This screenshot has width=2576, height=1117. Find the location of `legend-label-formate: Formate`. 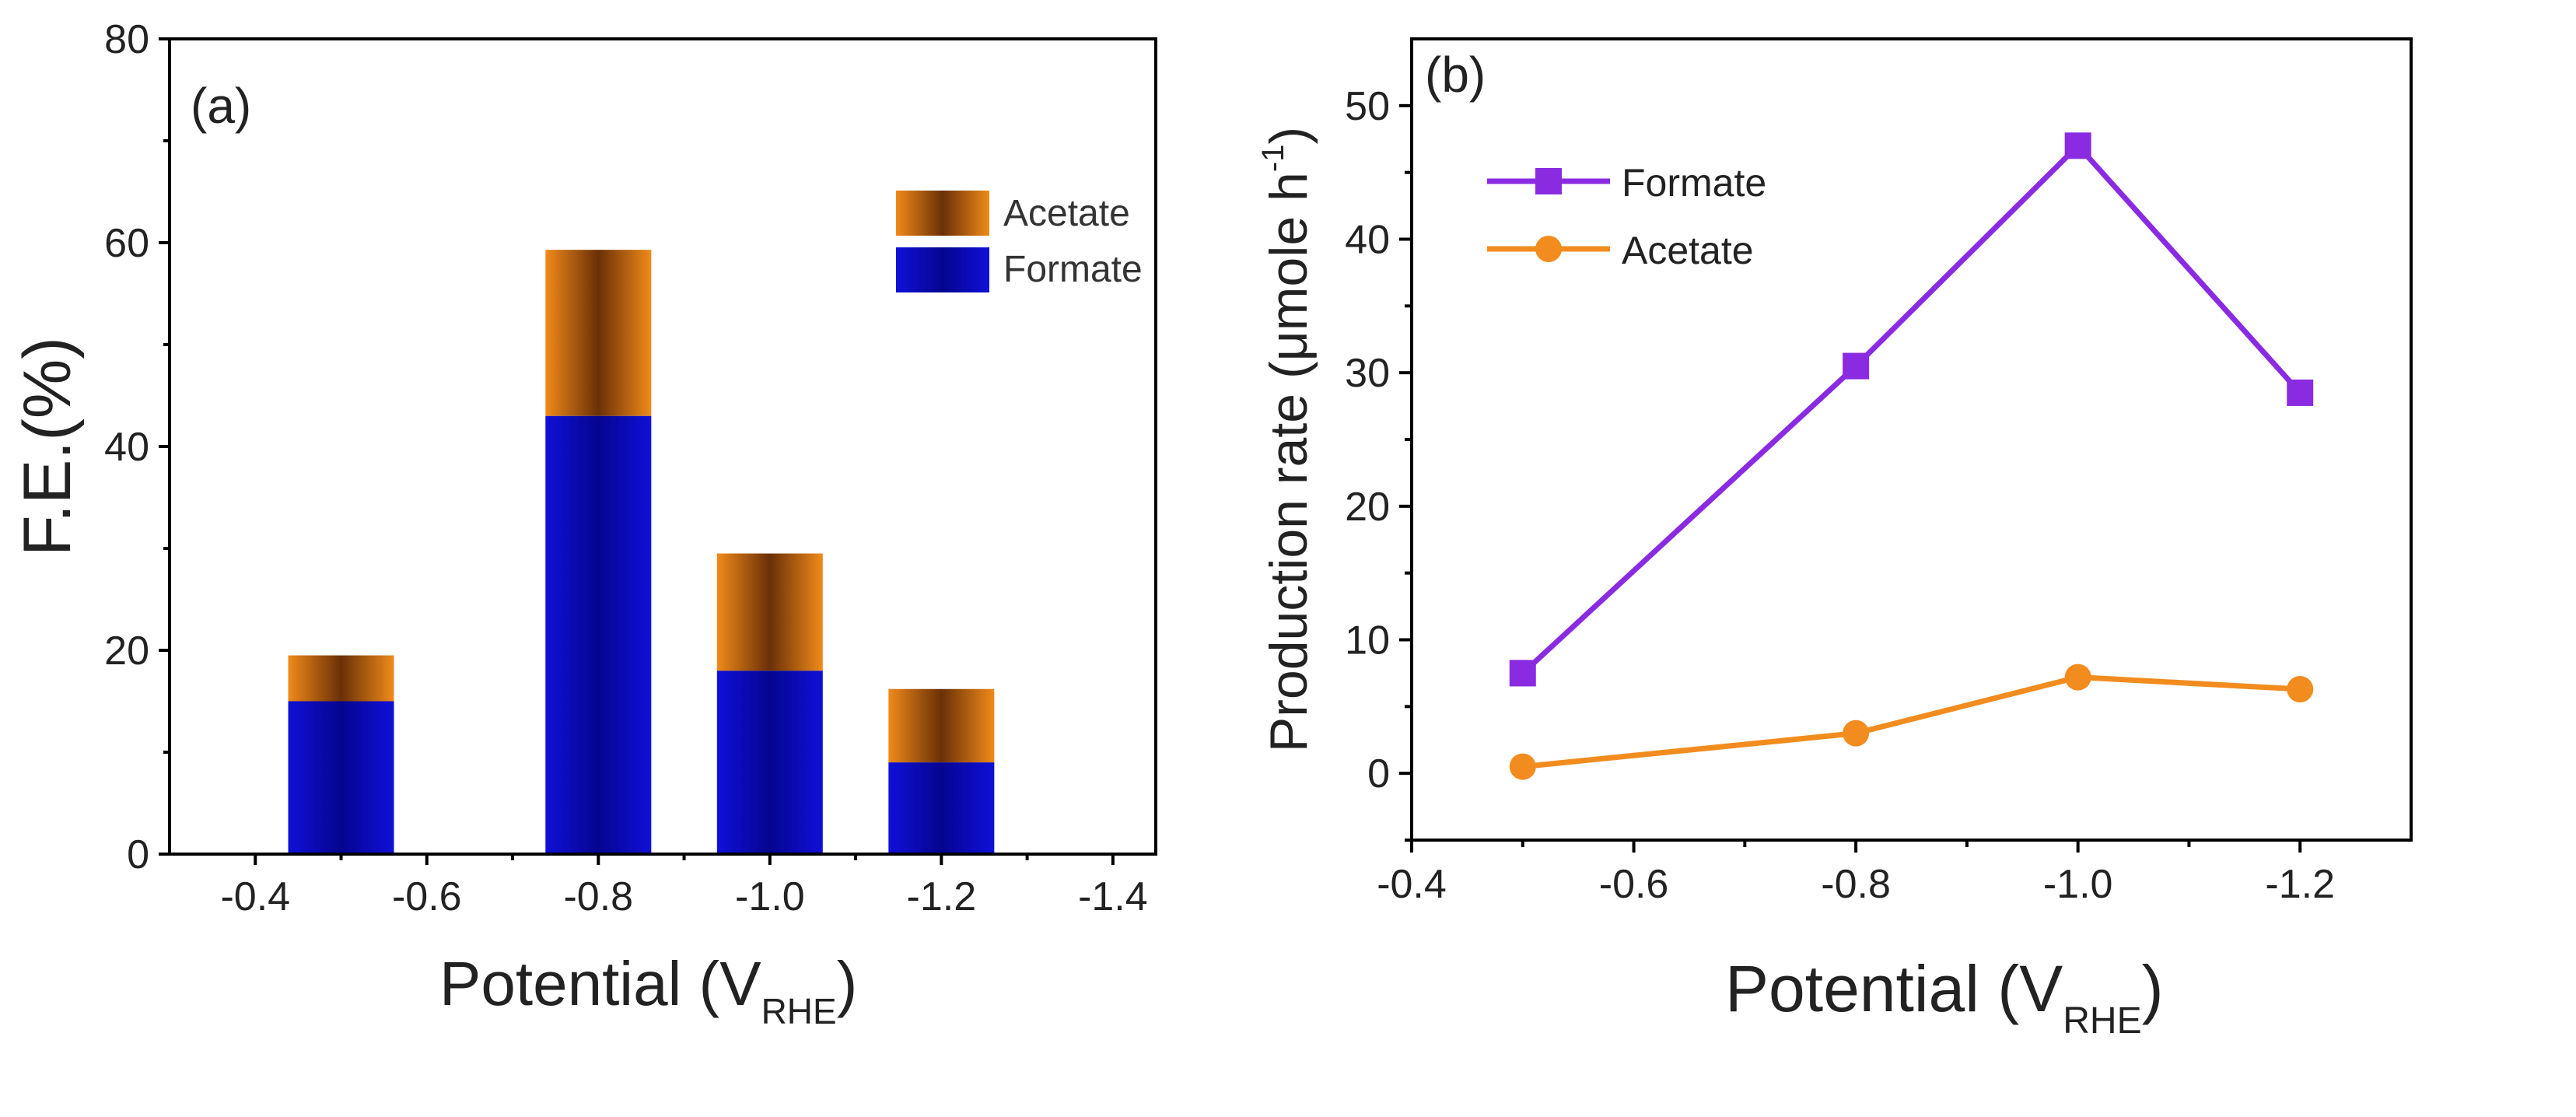

legend-label-formate: Formate is located at coordinates (1073, 270).